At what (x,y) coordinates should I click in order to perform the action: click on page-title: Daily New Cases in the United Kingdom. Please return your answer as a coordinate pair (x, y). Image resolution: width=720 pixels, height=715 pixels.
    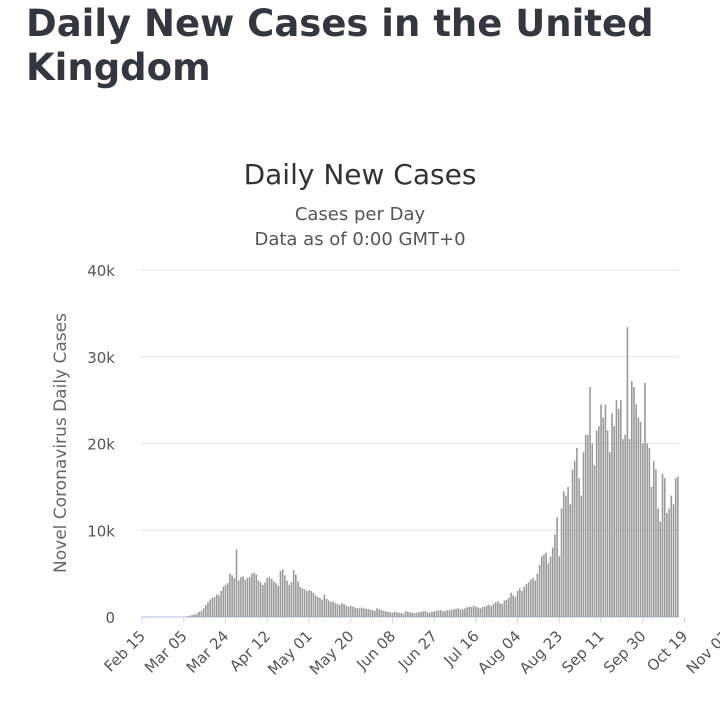
    Looking at the image, I should click on (340, 45).